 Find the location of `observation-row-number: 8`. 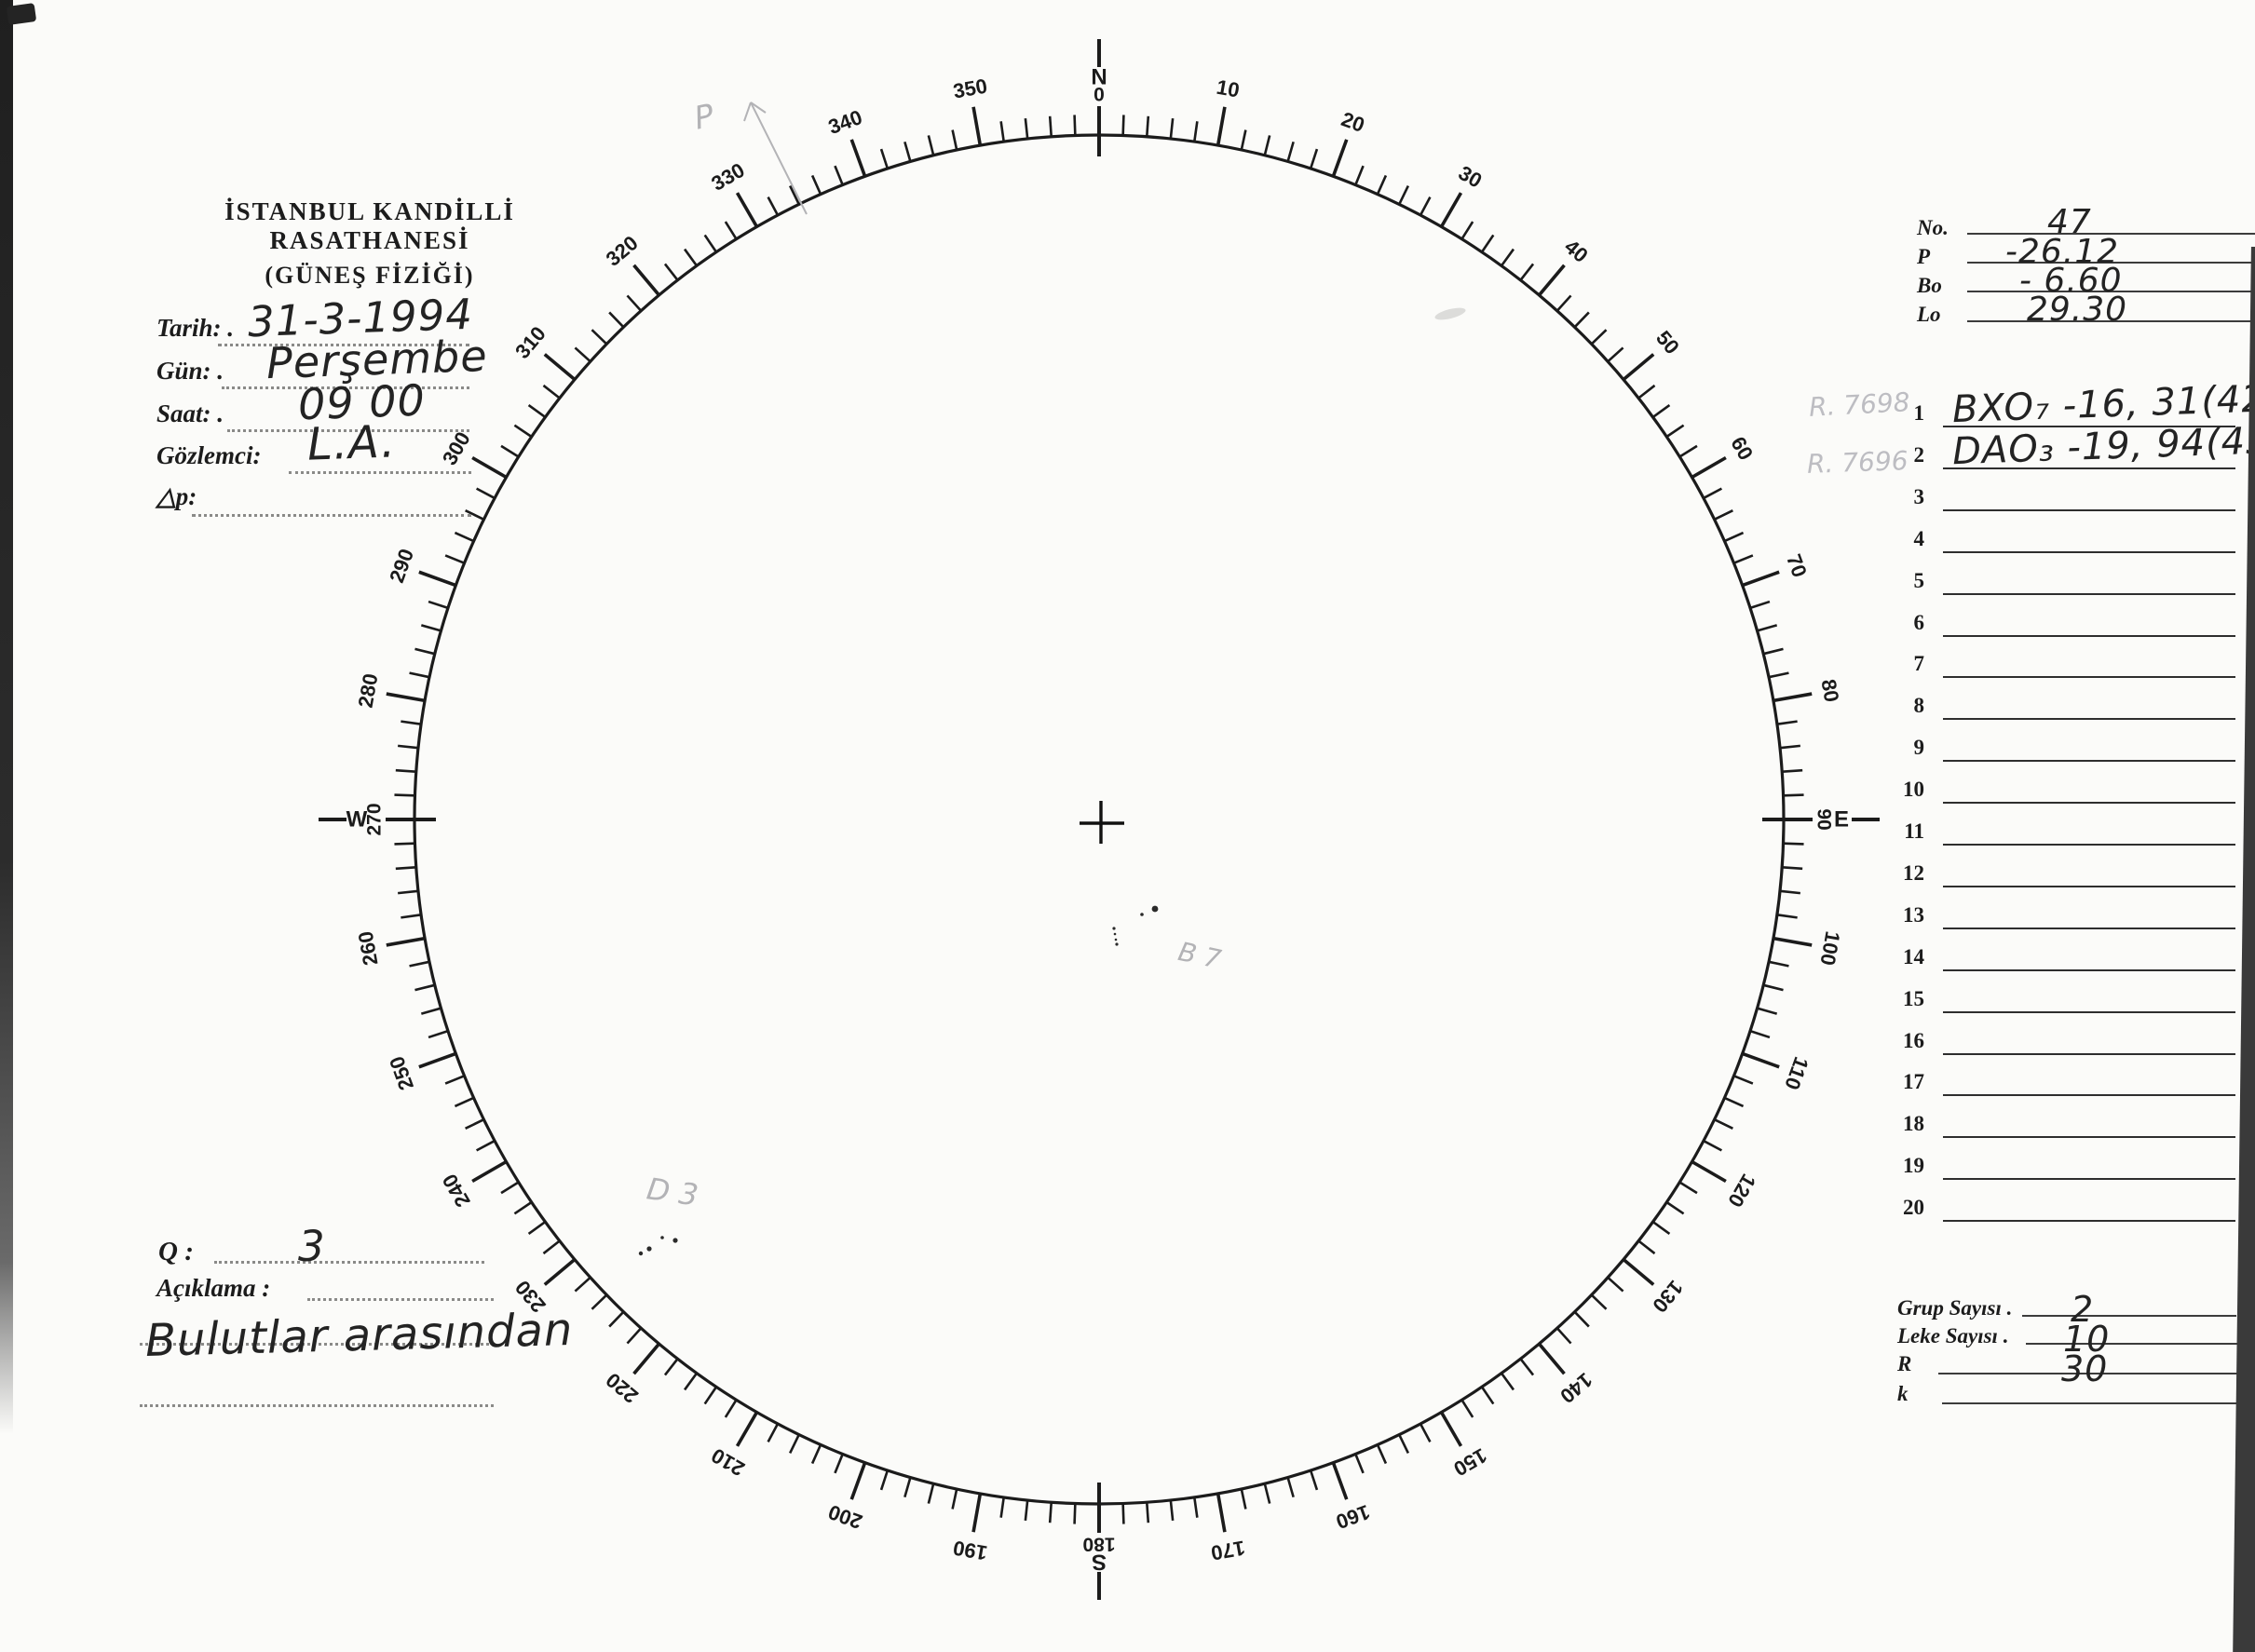

observation-row-number: 8 is located at coordinates (1919, 706).